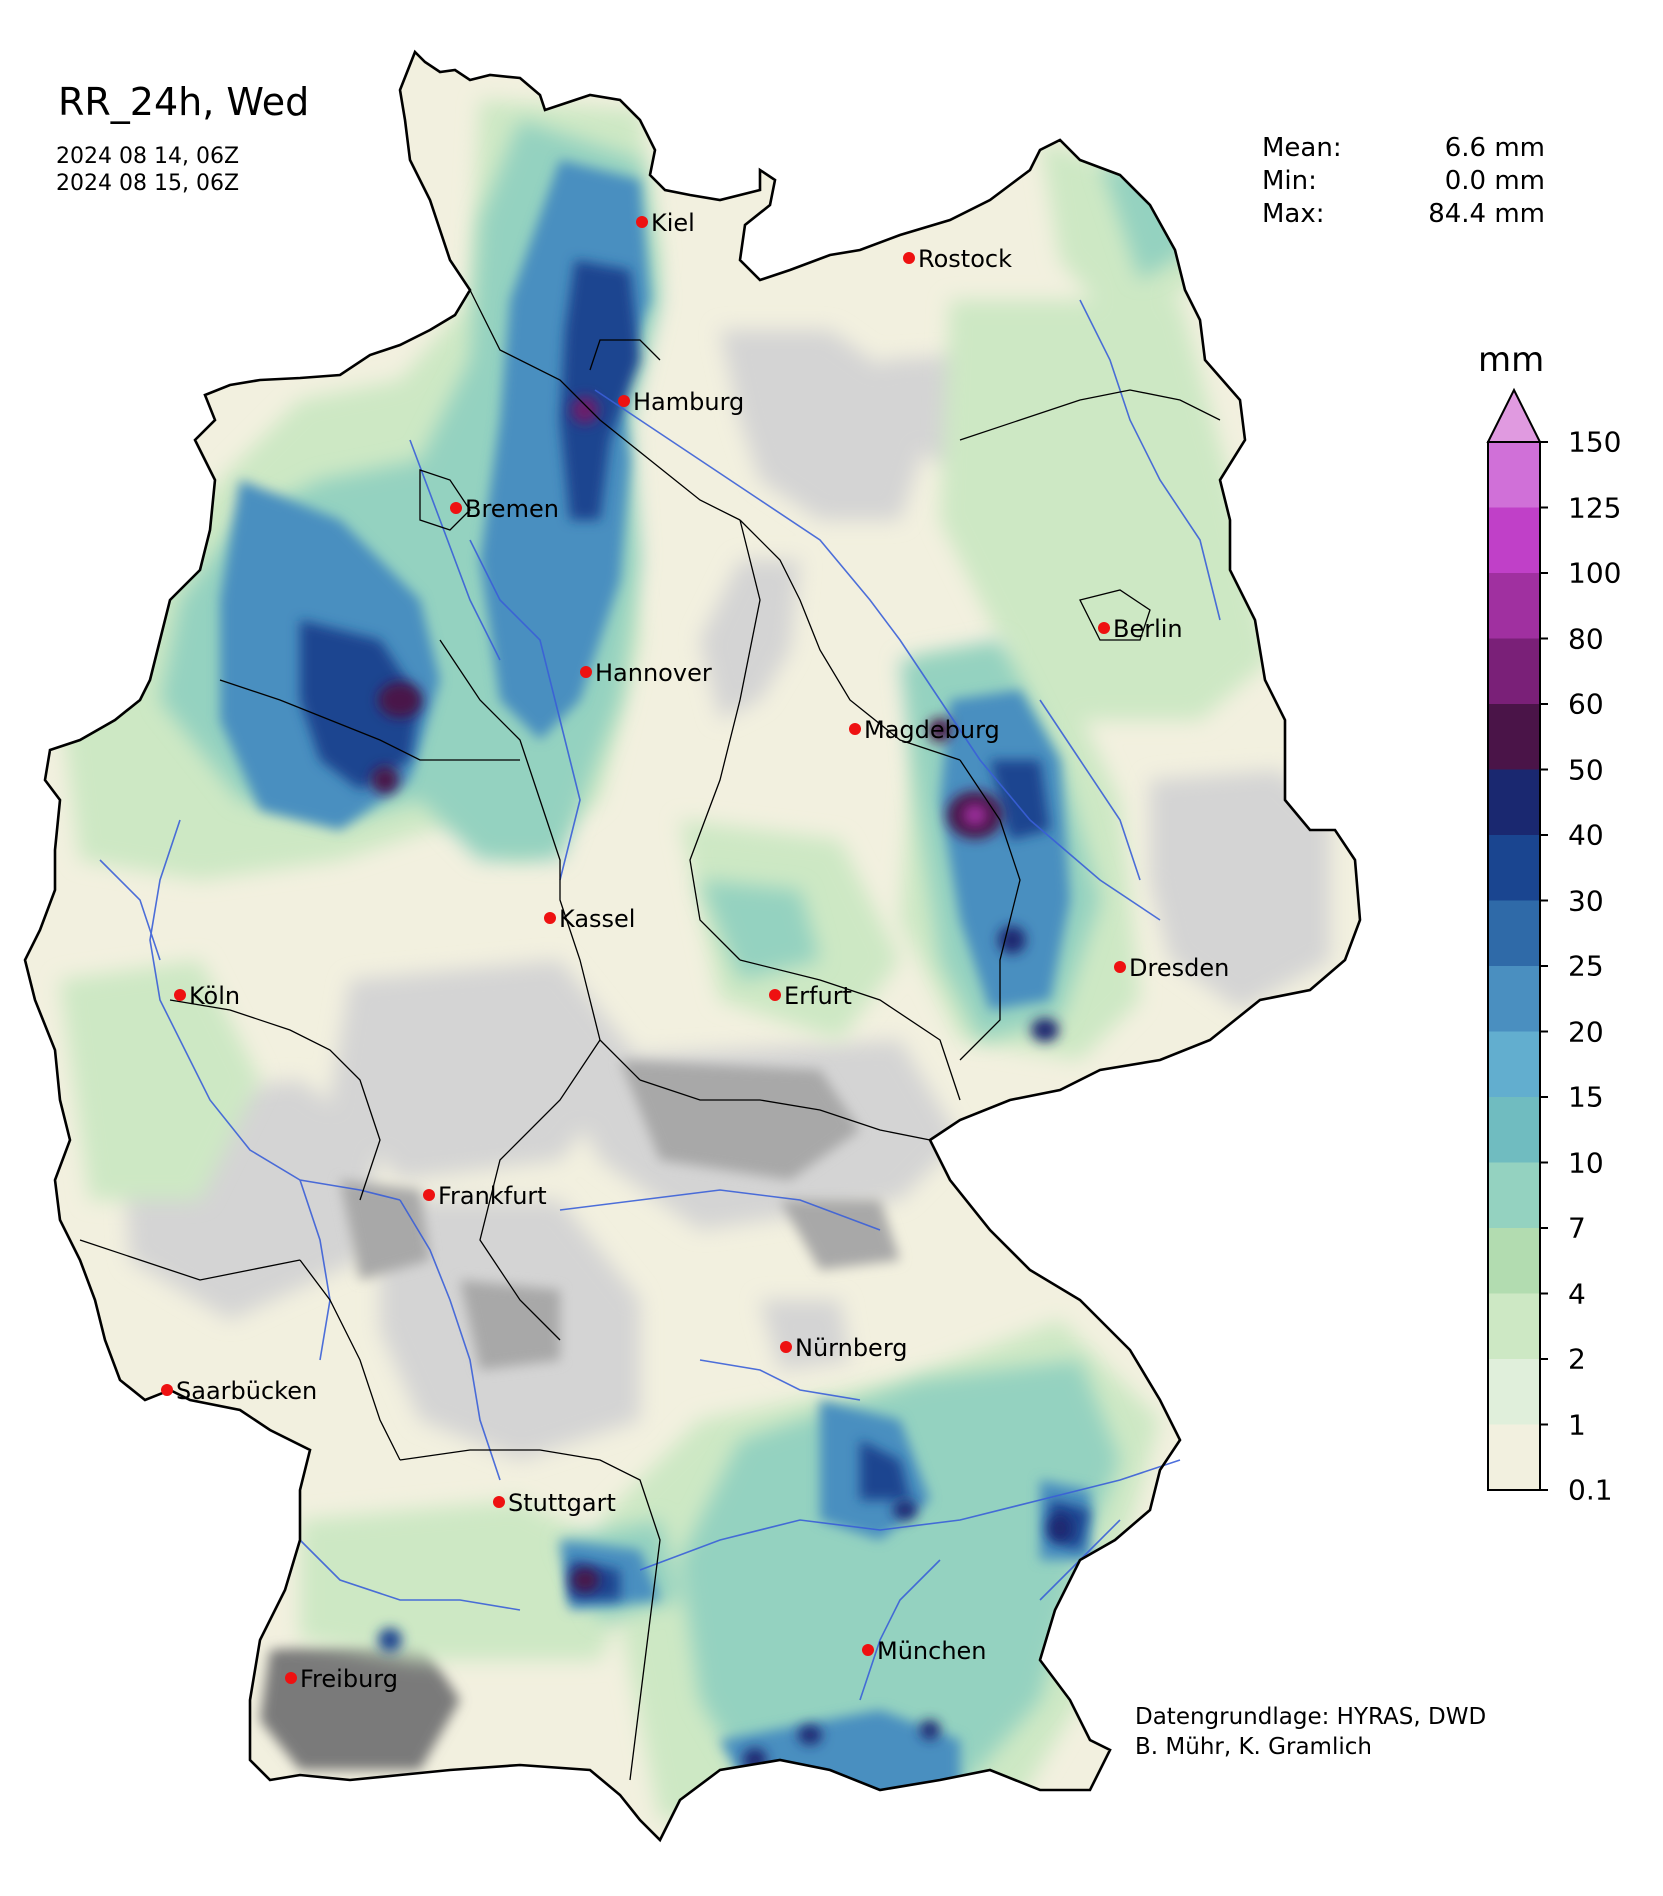  Describe the element at coordinates (1120, 967) in the screenshot. I see `city-marker-dresden` at that location.